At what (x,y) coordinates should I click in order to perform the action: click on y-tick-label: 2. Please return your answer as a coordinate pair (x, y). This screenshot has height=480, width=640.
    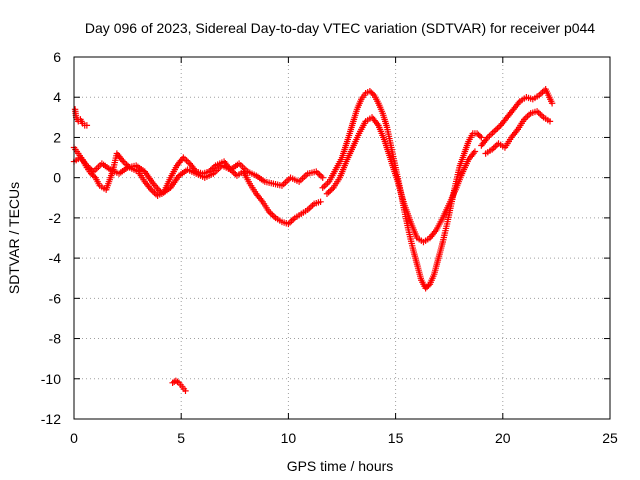
    Looking at the image, I should click on (57, 137).